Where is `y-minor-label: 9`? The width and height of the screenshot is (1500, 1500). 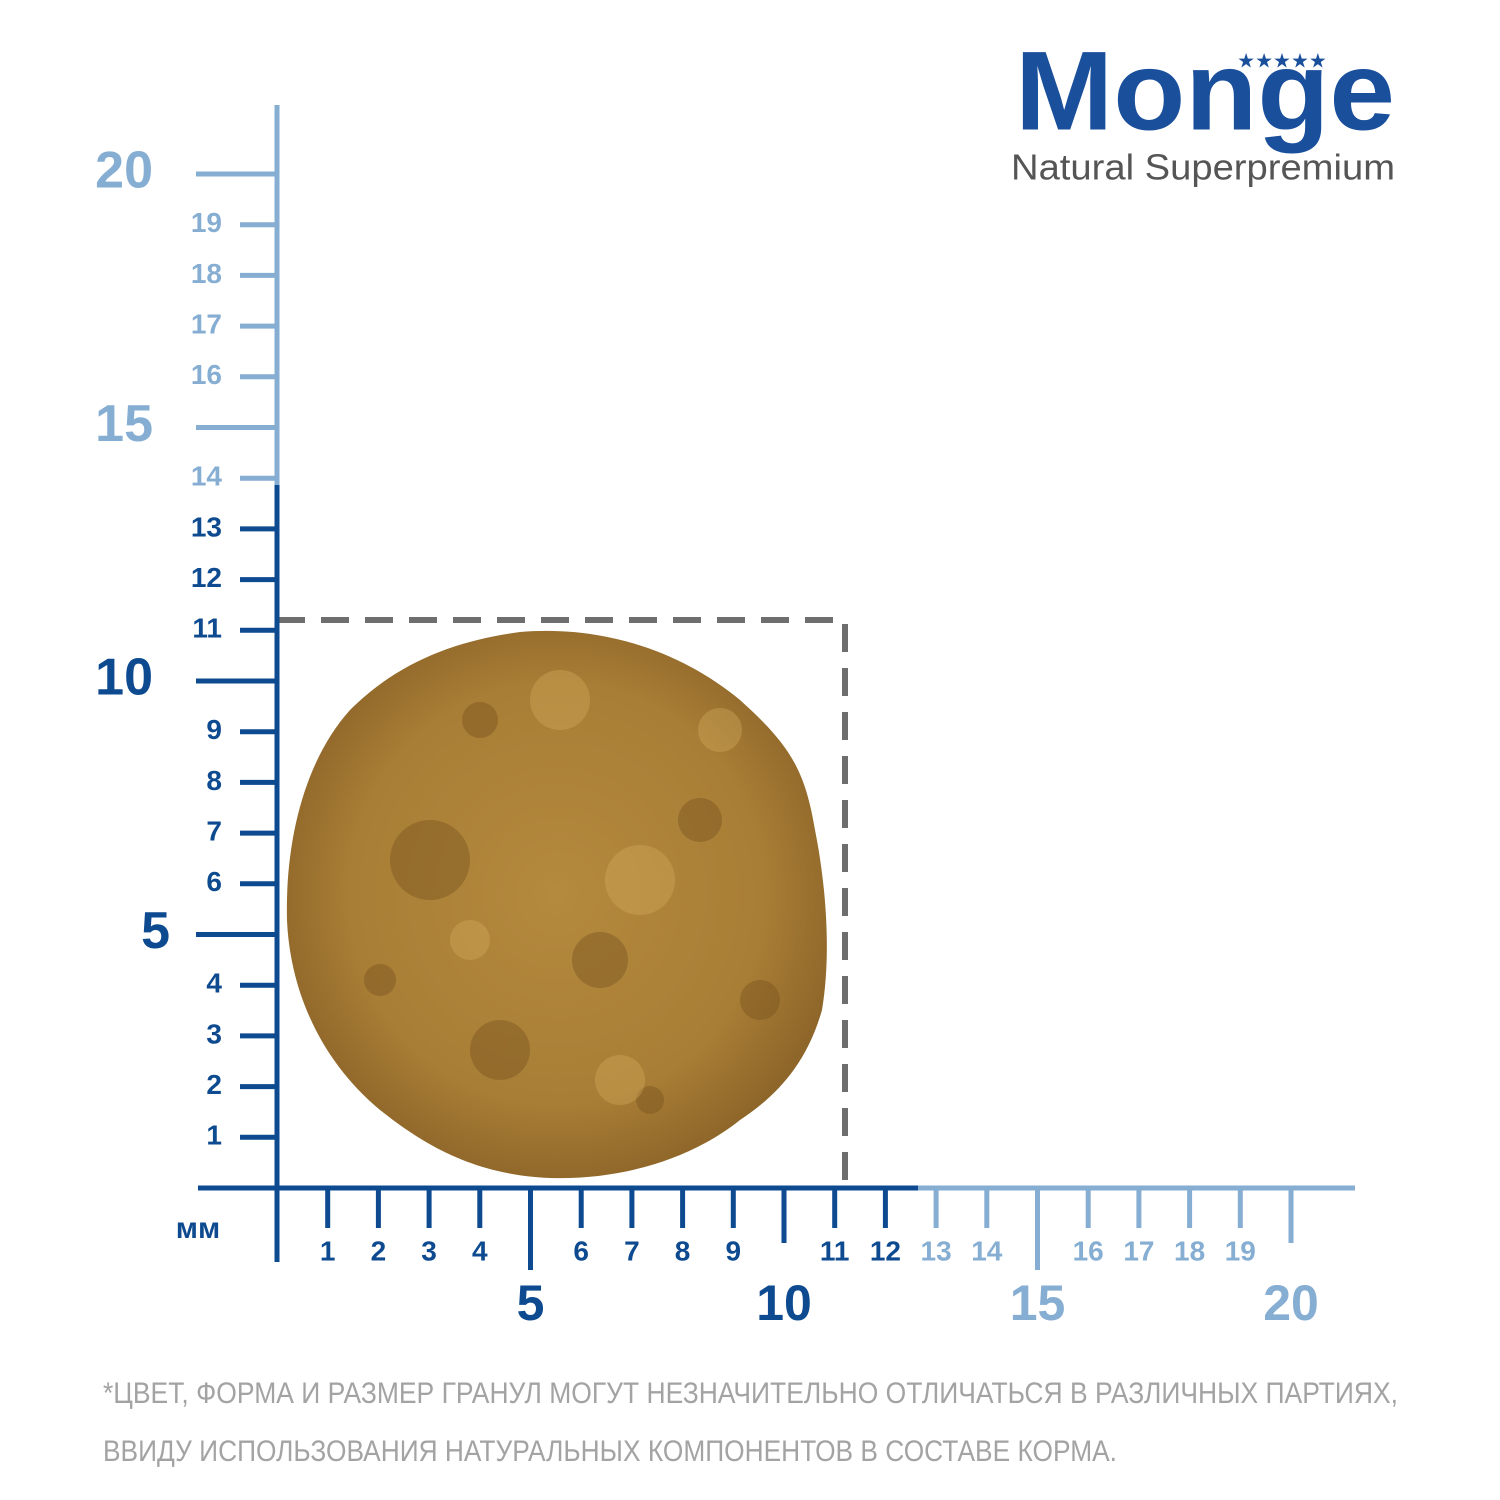 y-minor-label: 9 is located at coordinates (214, 729).